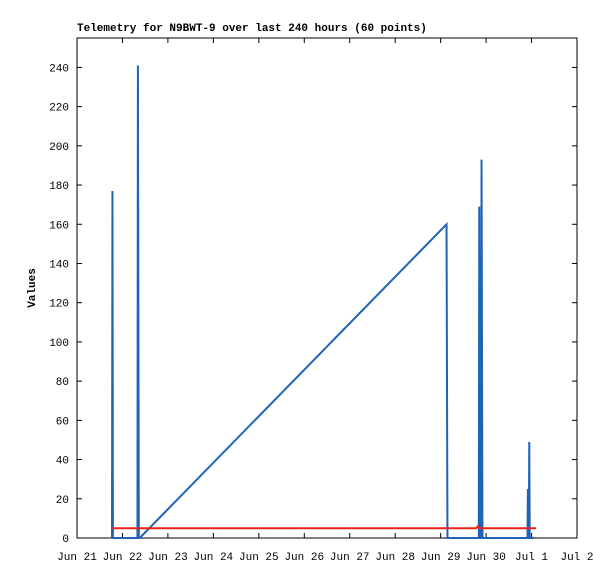 Image resolution: width=615 pixels, height=579 pixels. I want to click on x-tick-label: Jun 28, so click(395, 558).